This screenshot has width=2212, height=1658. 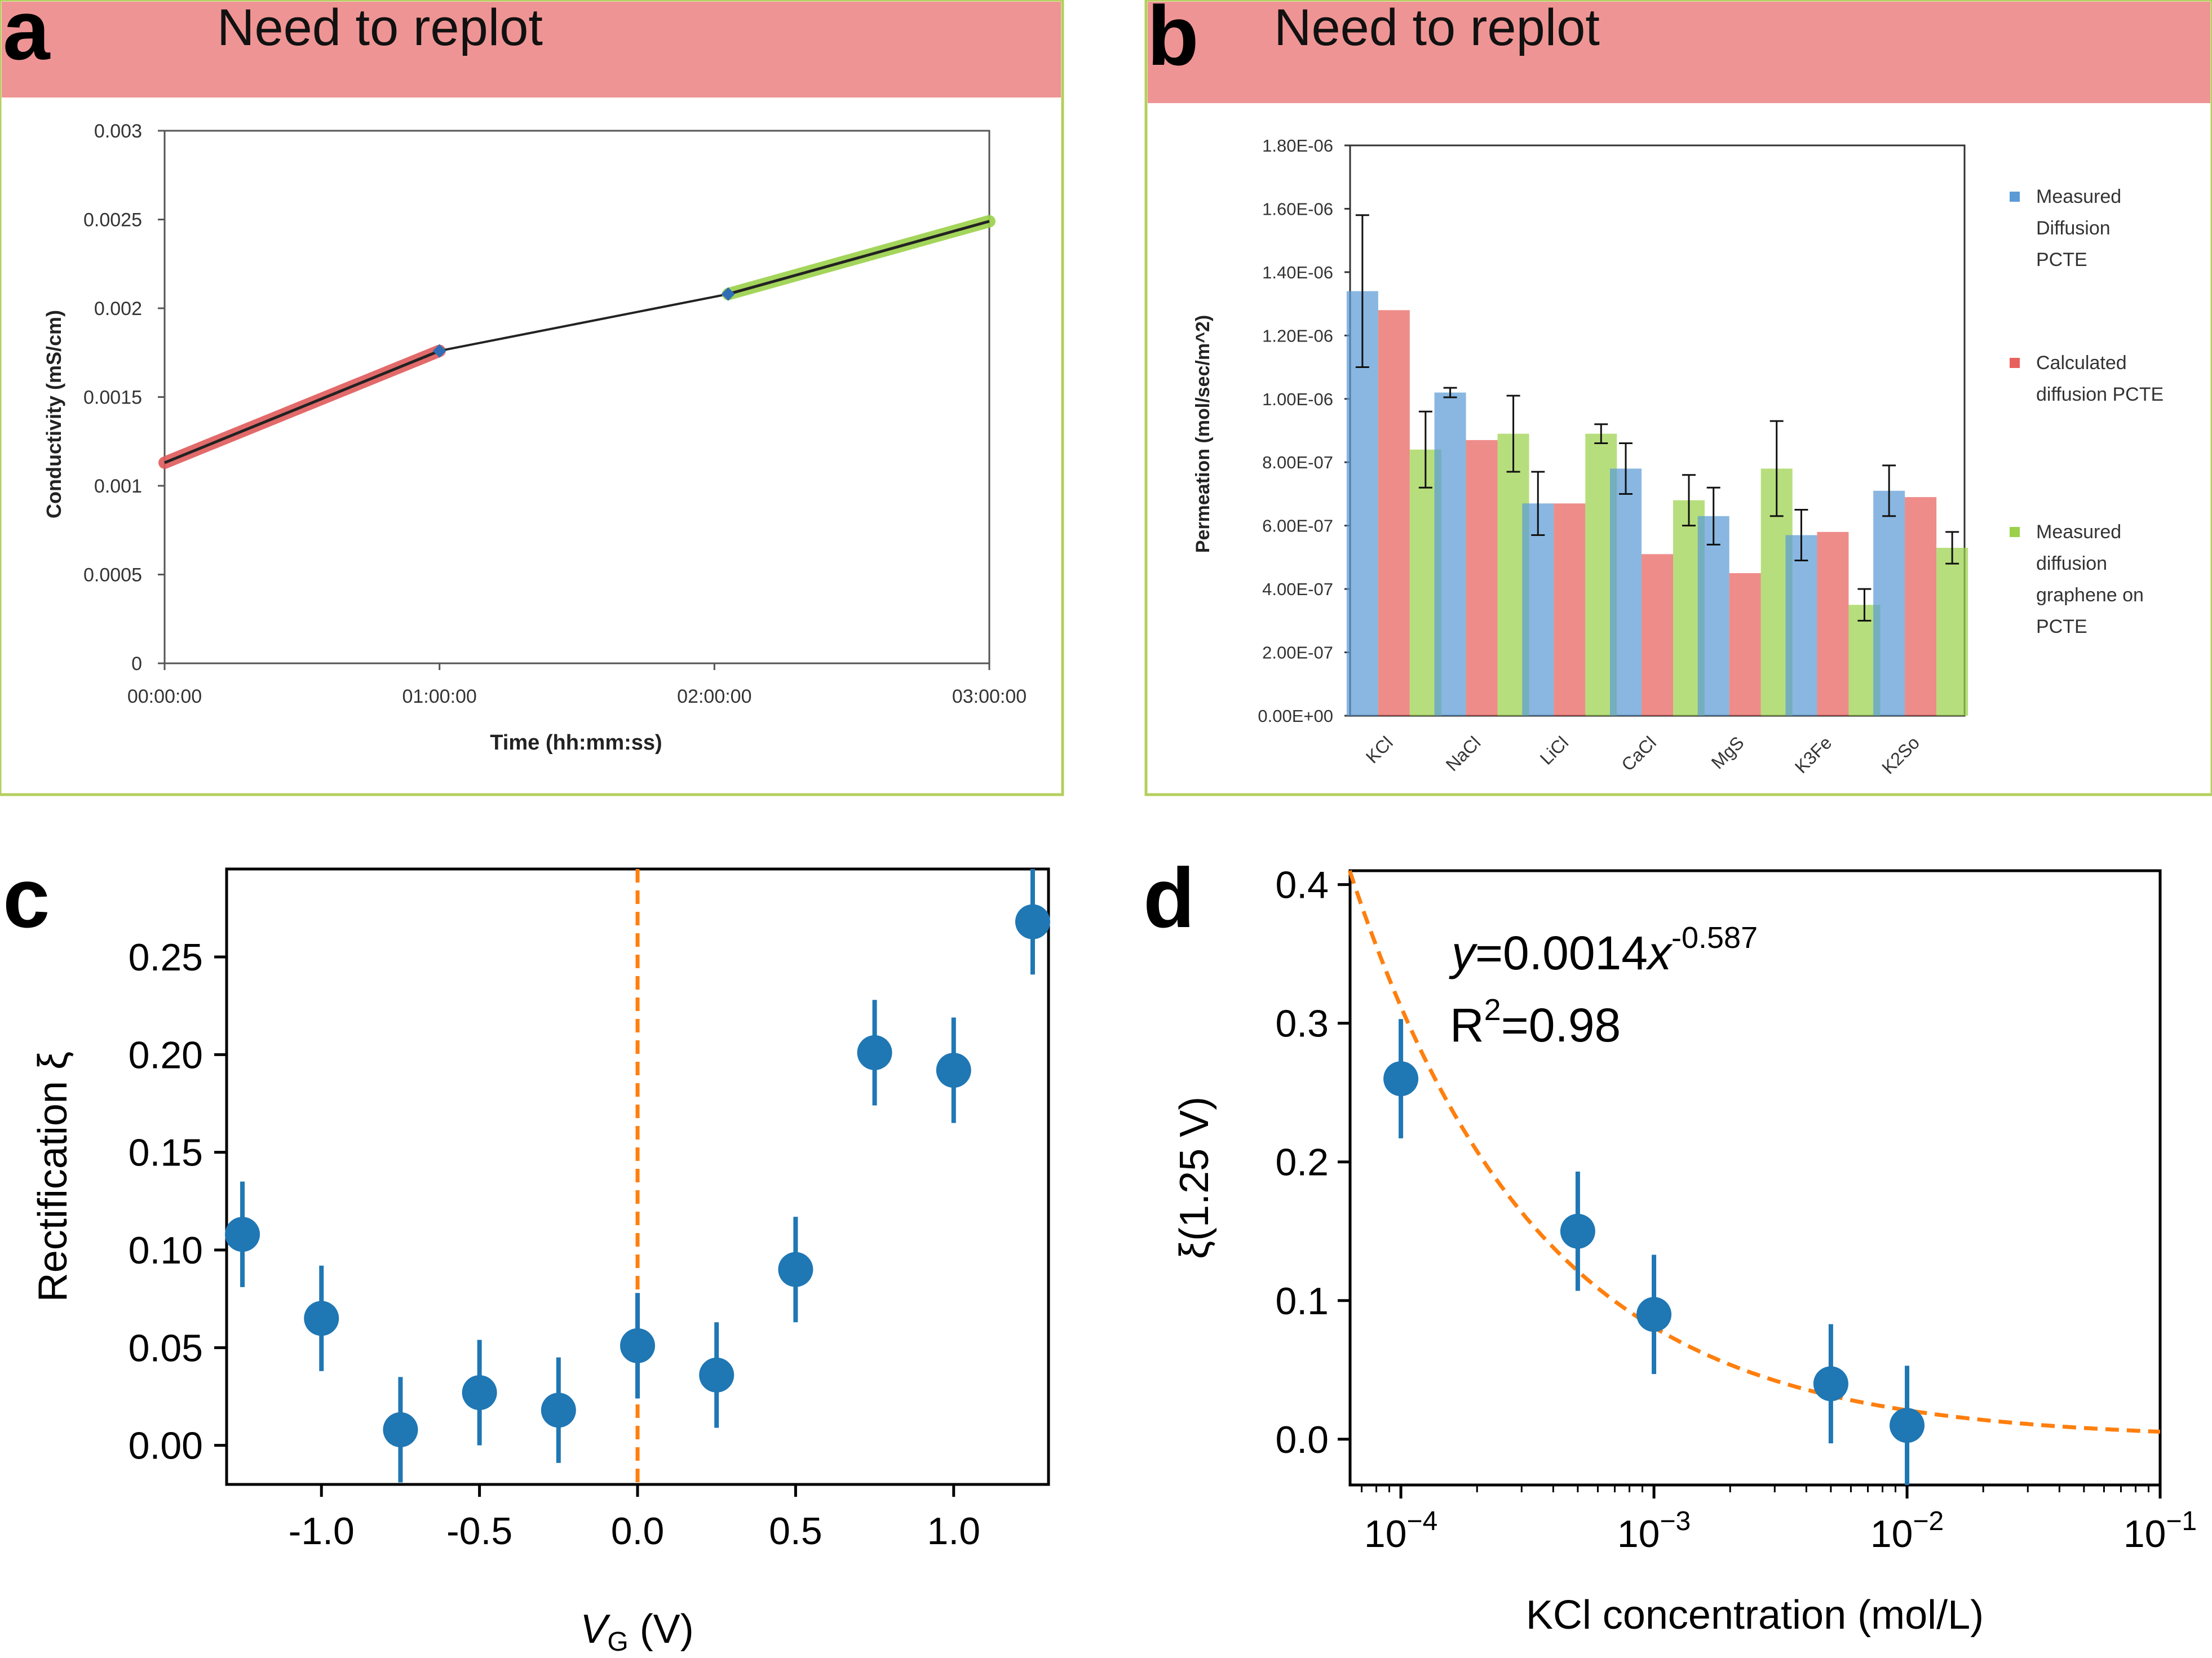 I want to click on panel-a-y-tick-label: 0.001, so click(x=118, y=487).